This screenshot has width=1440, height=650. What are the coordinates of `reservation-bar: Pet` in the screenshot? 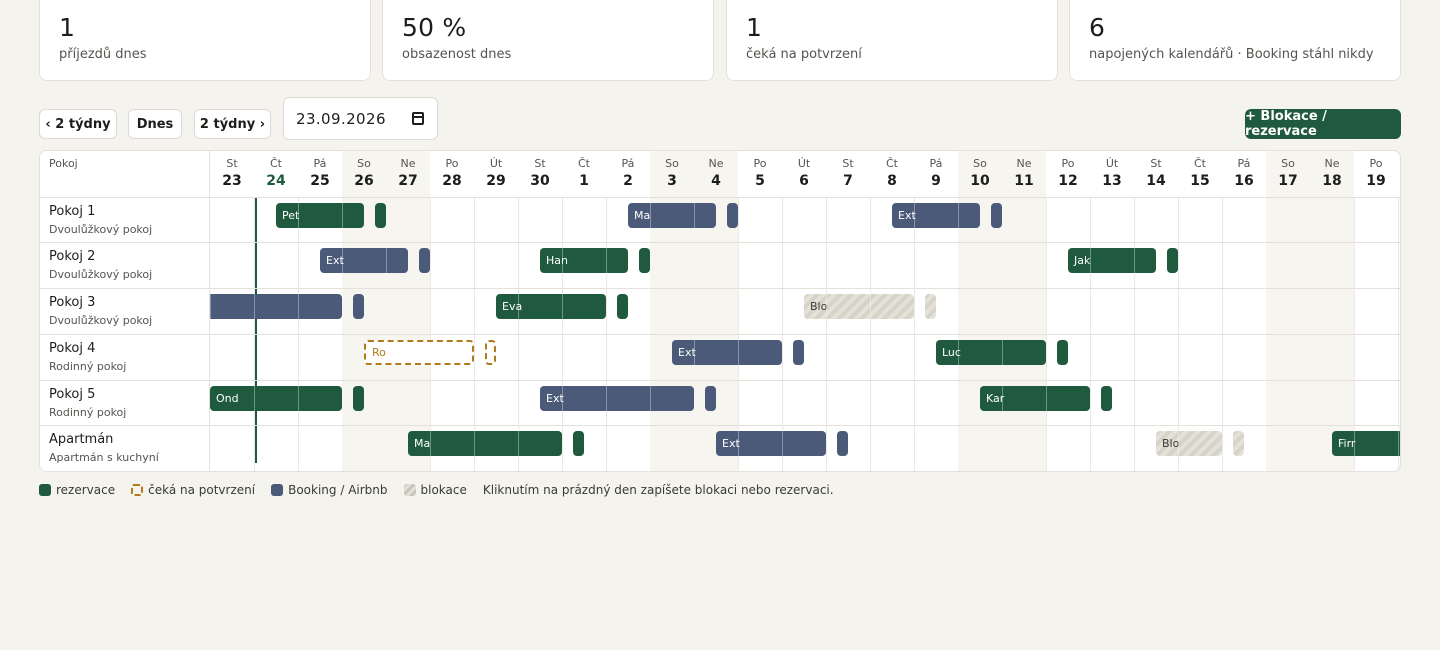 It's located at (320, 215).